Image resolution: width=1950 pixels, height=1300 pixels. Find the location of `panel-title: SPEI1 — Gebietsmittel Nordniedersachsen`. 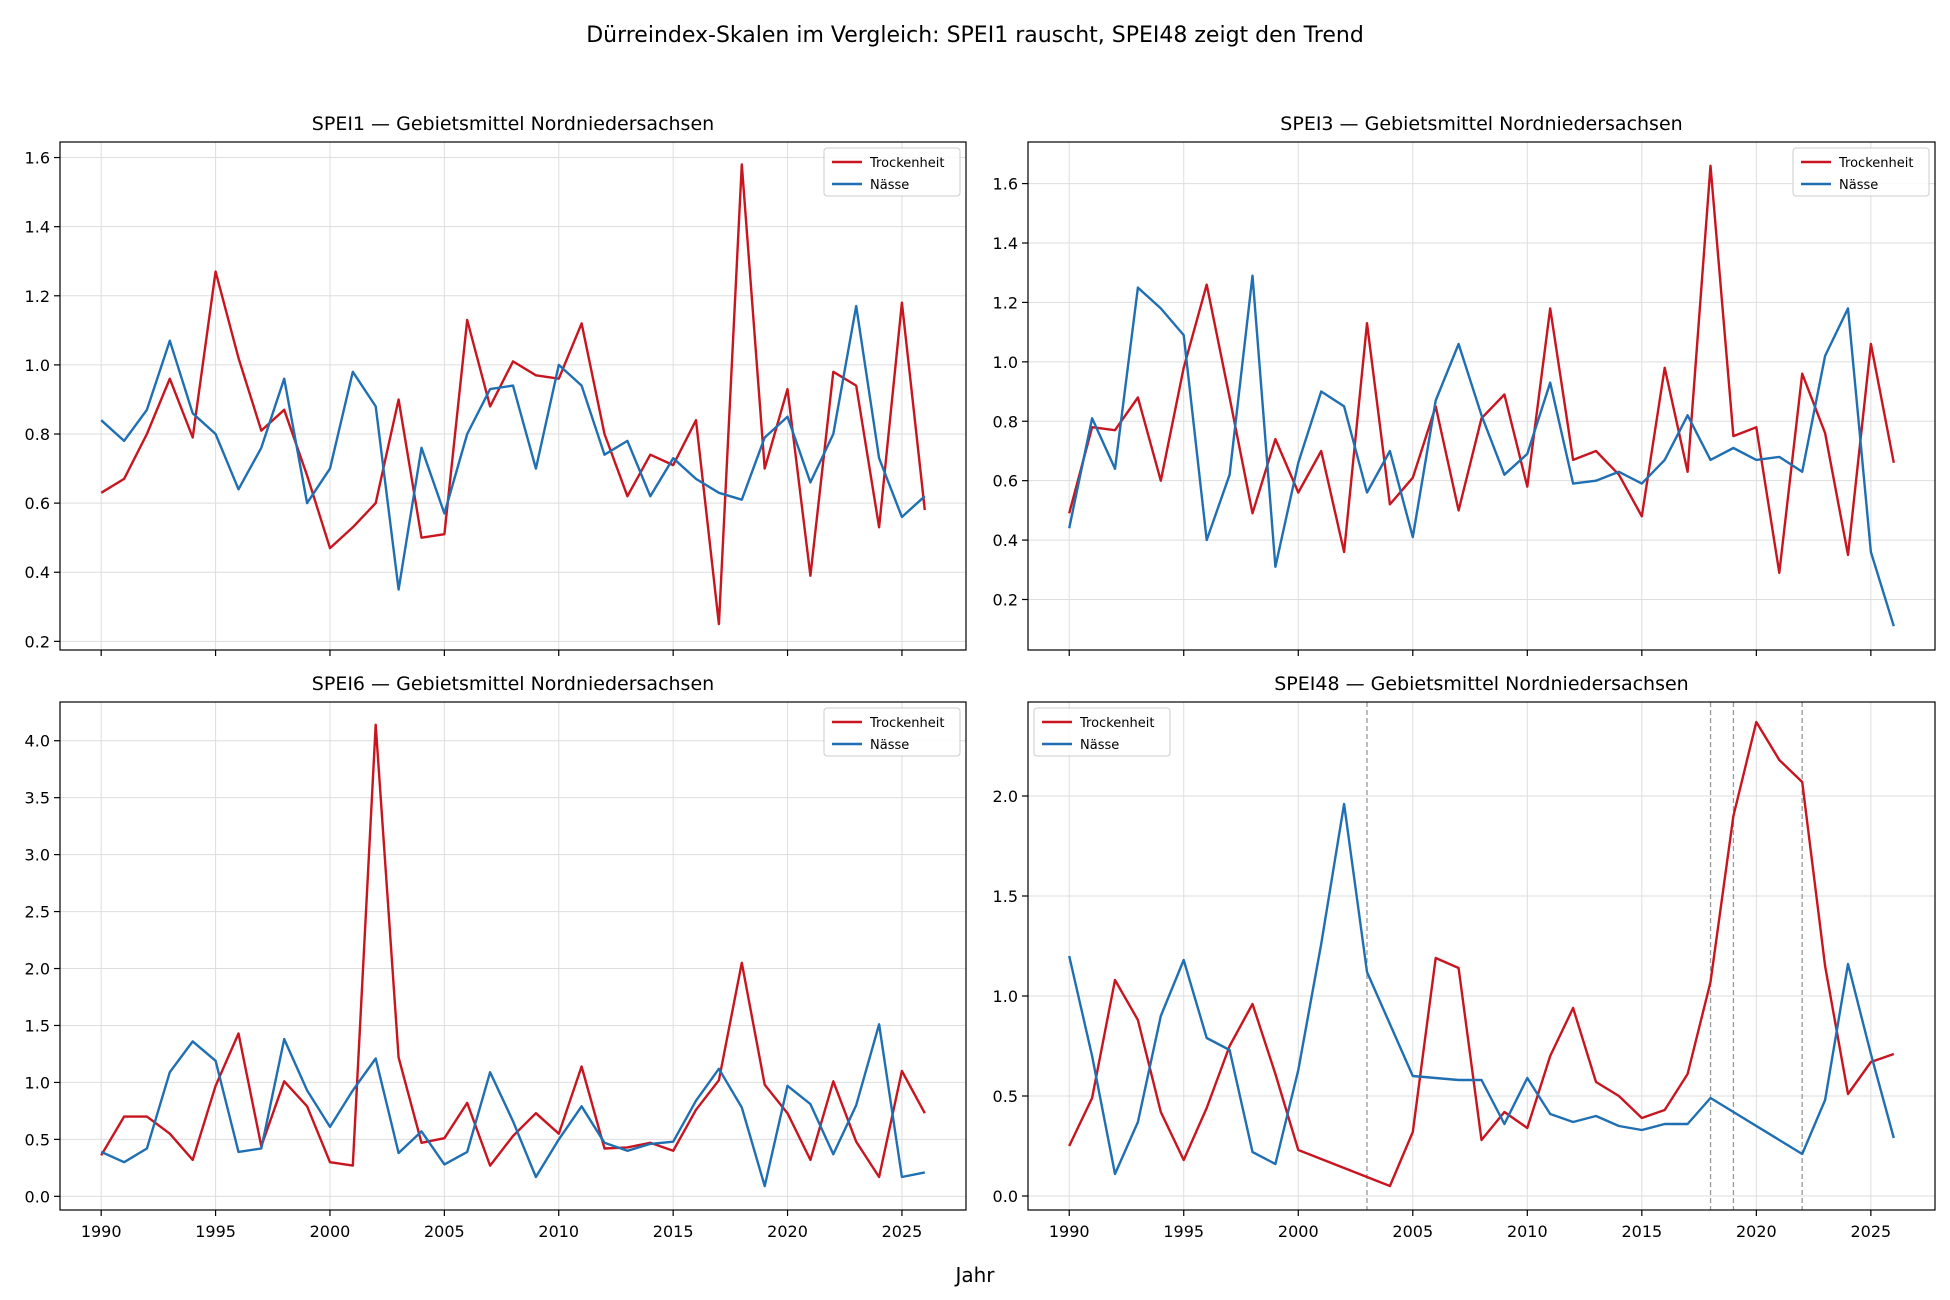

panel-title: SPEI1 — Gebietsmittel Nordniedersachsen is located at coordinates (513, 124).